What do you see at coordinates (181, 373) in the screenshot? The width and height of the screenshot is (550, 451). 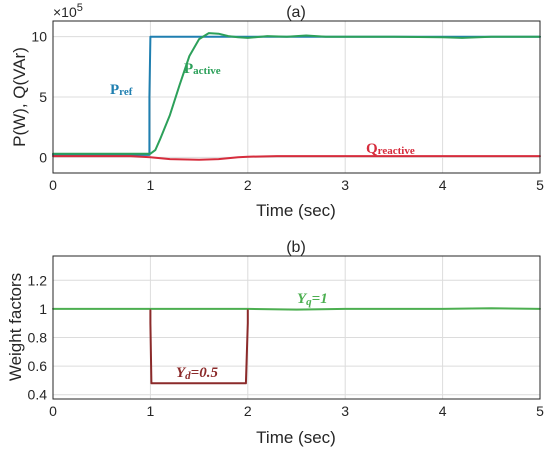 I see `label-yd-main: Y` at bounding box center [181, 373].